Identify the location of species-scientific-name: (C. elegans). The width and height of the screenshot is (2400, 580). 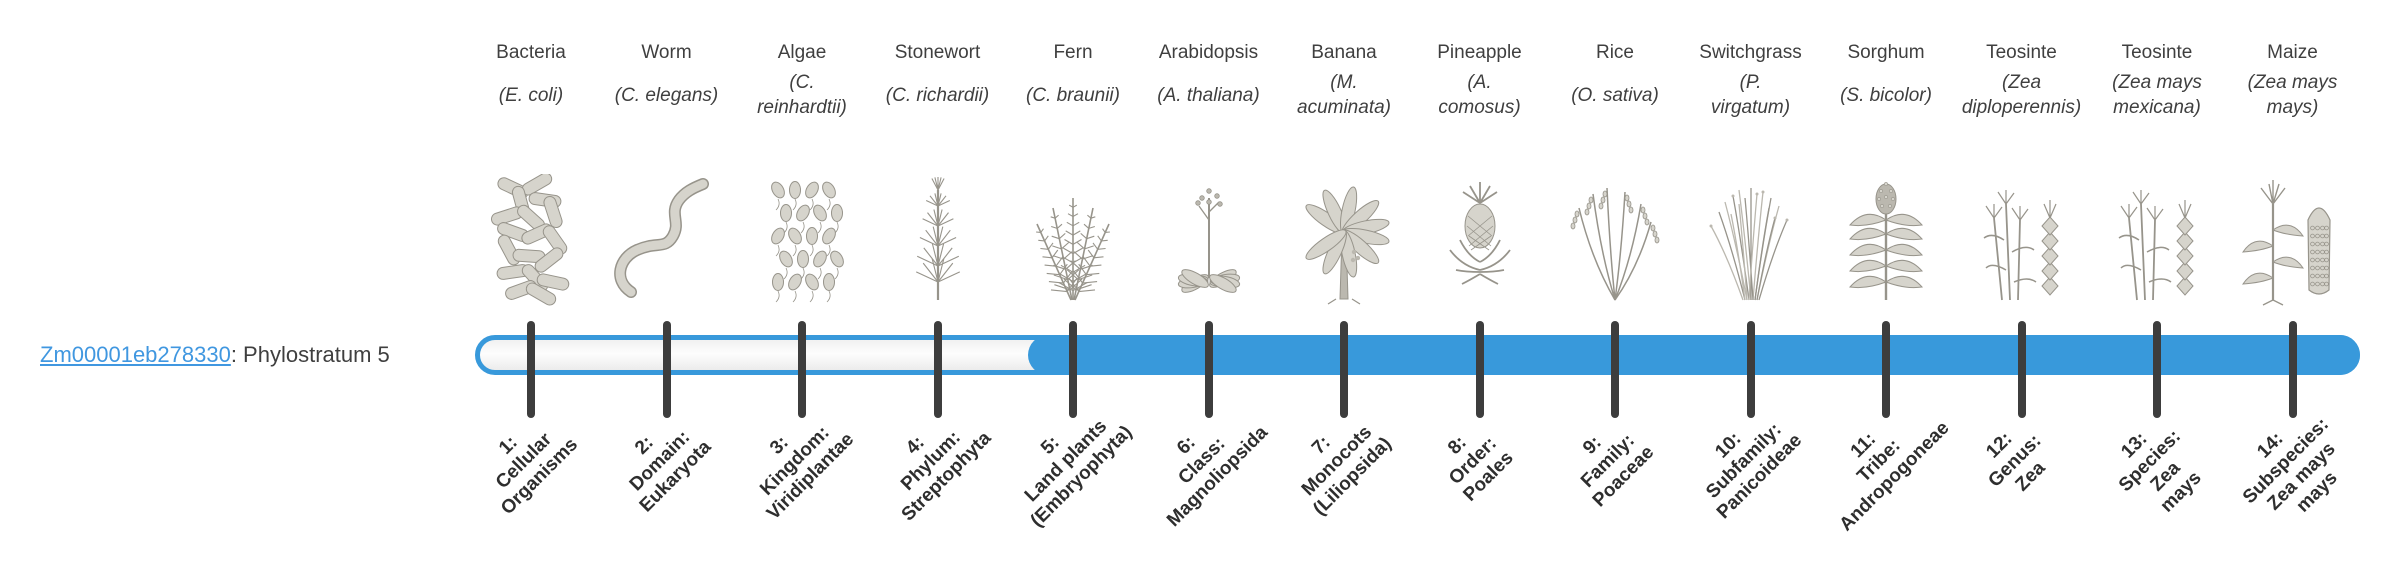
(667, 95).